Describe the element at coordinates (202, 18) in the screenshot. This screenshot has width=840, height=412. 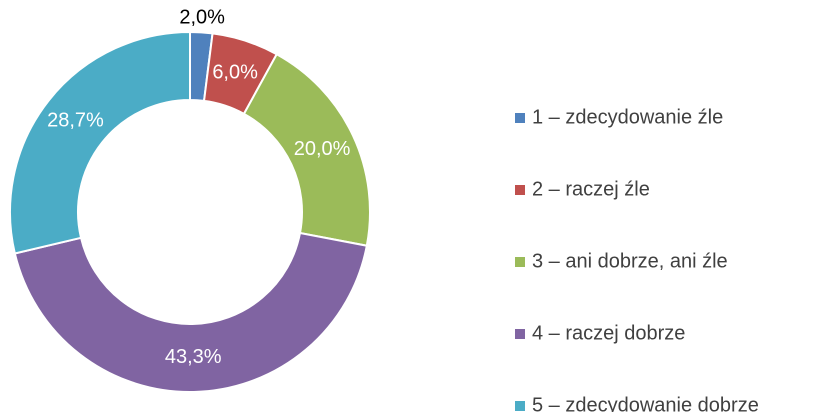
I see `data-label: 2,0%` at that location.